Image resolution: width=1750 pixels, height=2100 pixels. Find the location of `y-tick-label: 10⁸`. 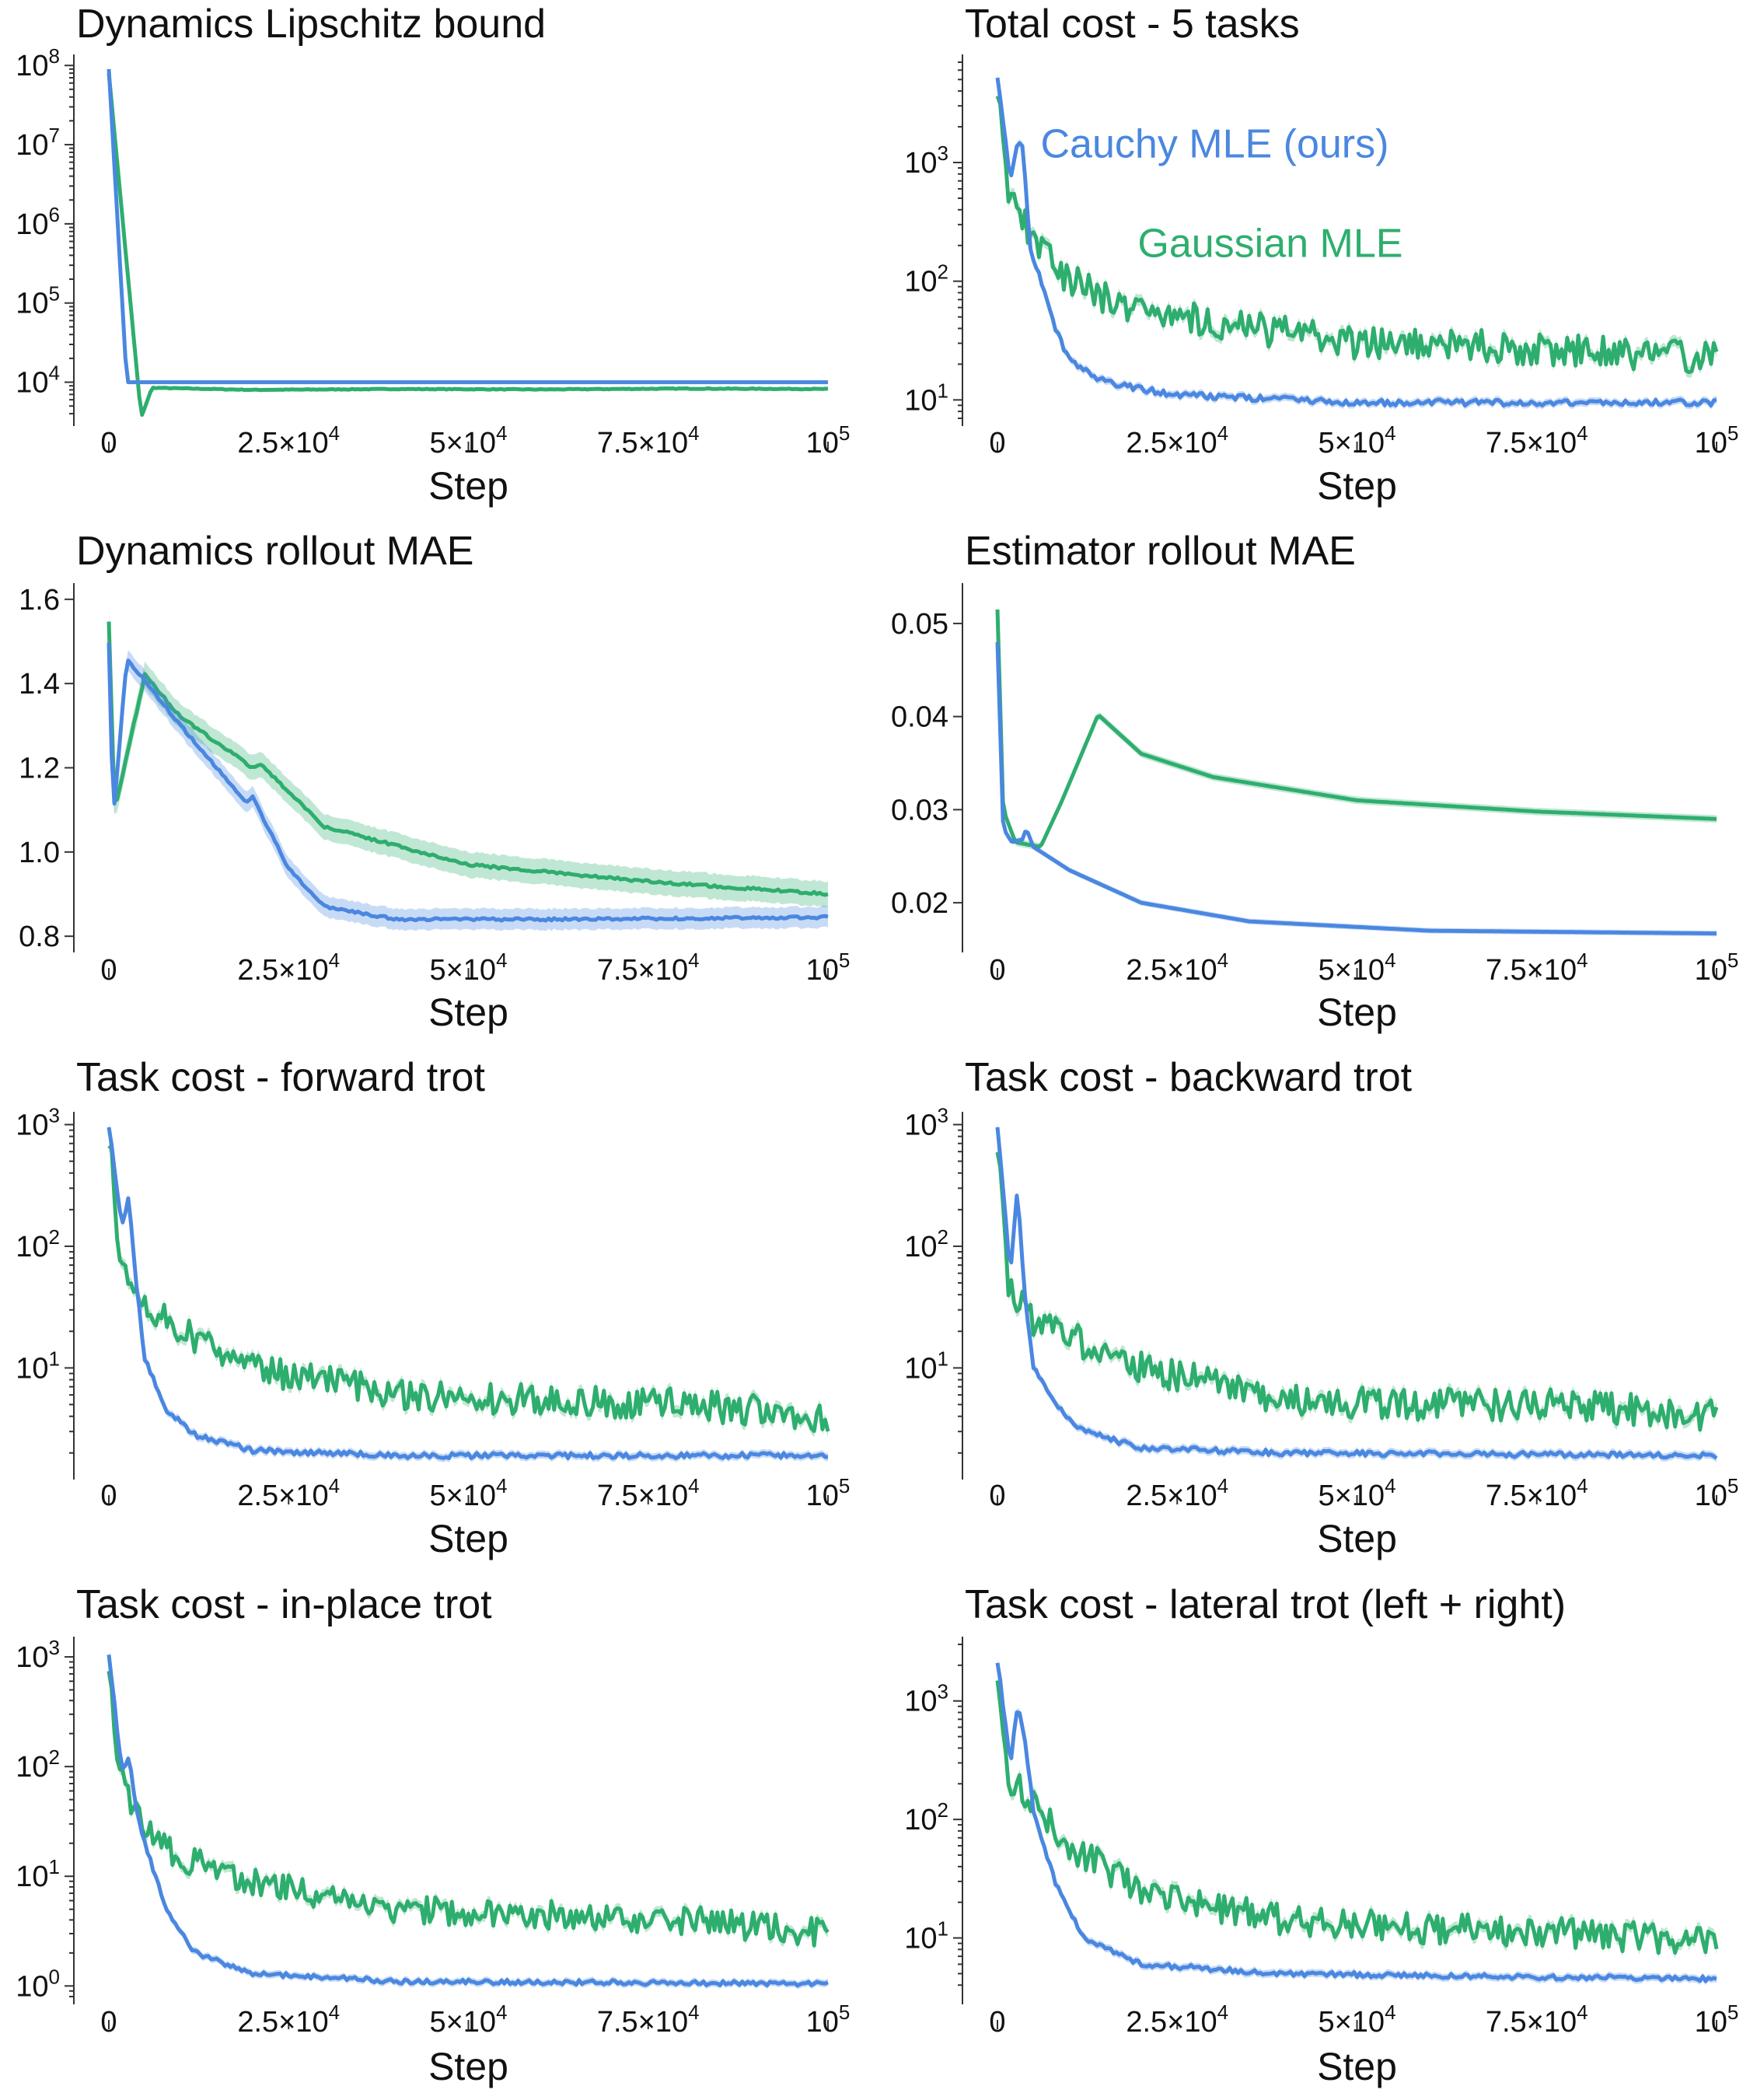

y-tick-label: 10⁸ is located at coordinates (38, 63).